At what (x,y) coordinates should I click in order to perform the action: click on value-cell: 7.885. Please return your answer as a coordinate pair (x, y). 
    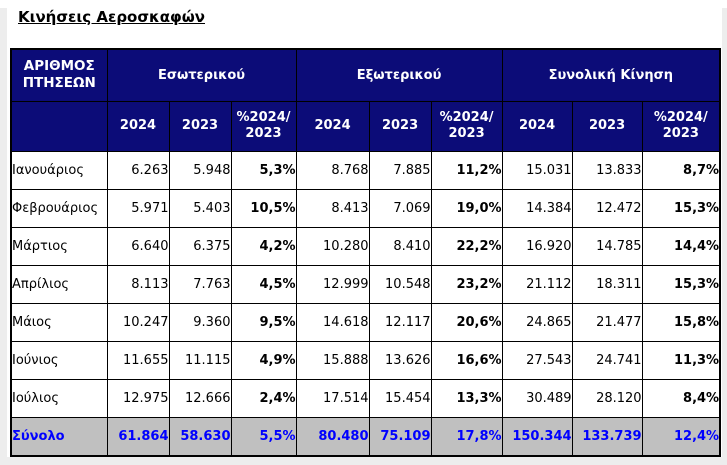
    Looking at the image, I should click on (400, 170).